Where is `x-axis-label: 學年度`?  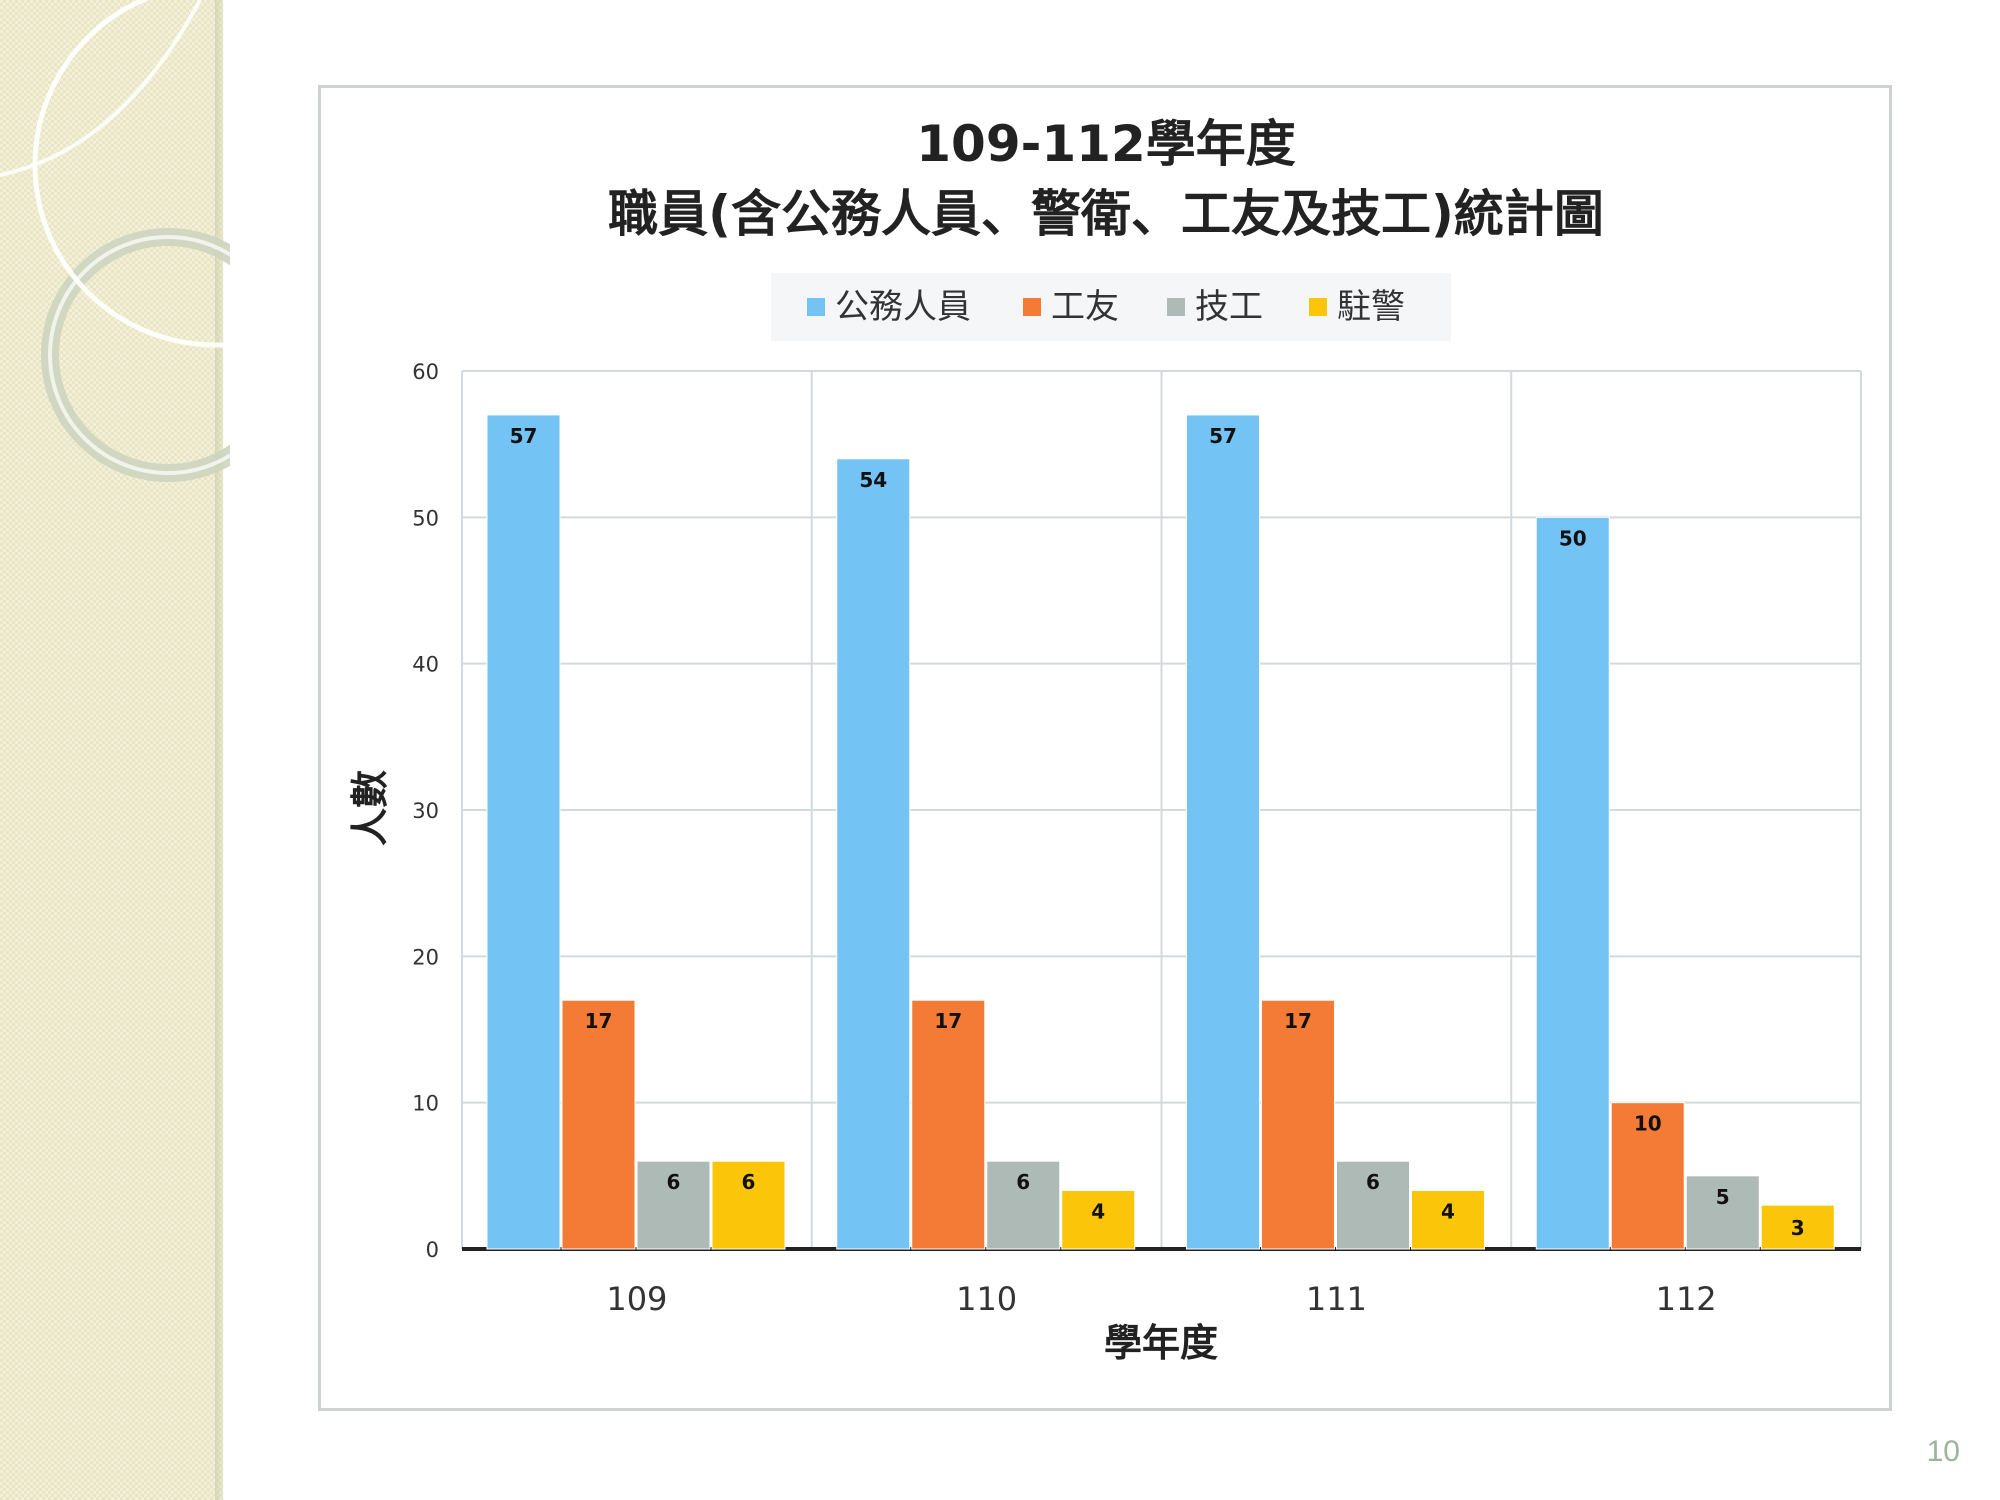 x-axis-label: 學年度 is located at coordinates (1161, 1343).